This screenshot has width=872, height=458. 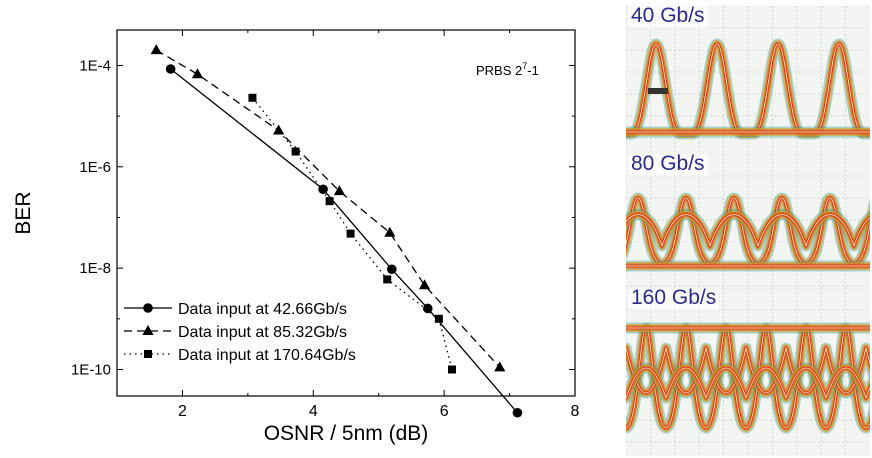 What do you see at coordinates (95, 167) in the screenshot?
I see `y-tick-label: 1E-6` at bounding box center [95, 167].